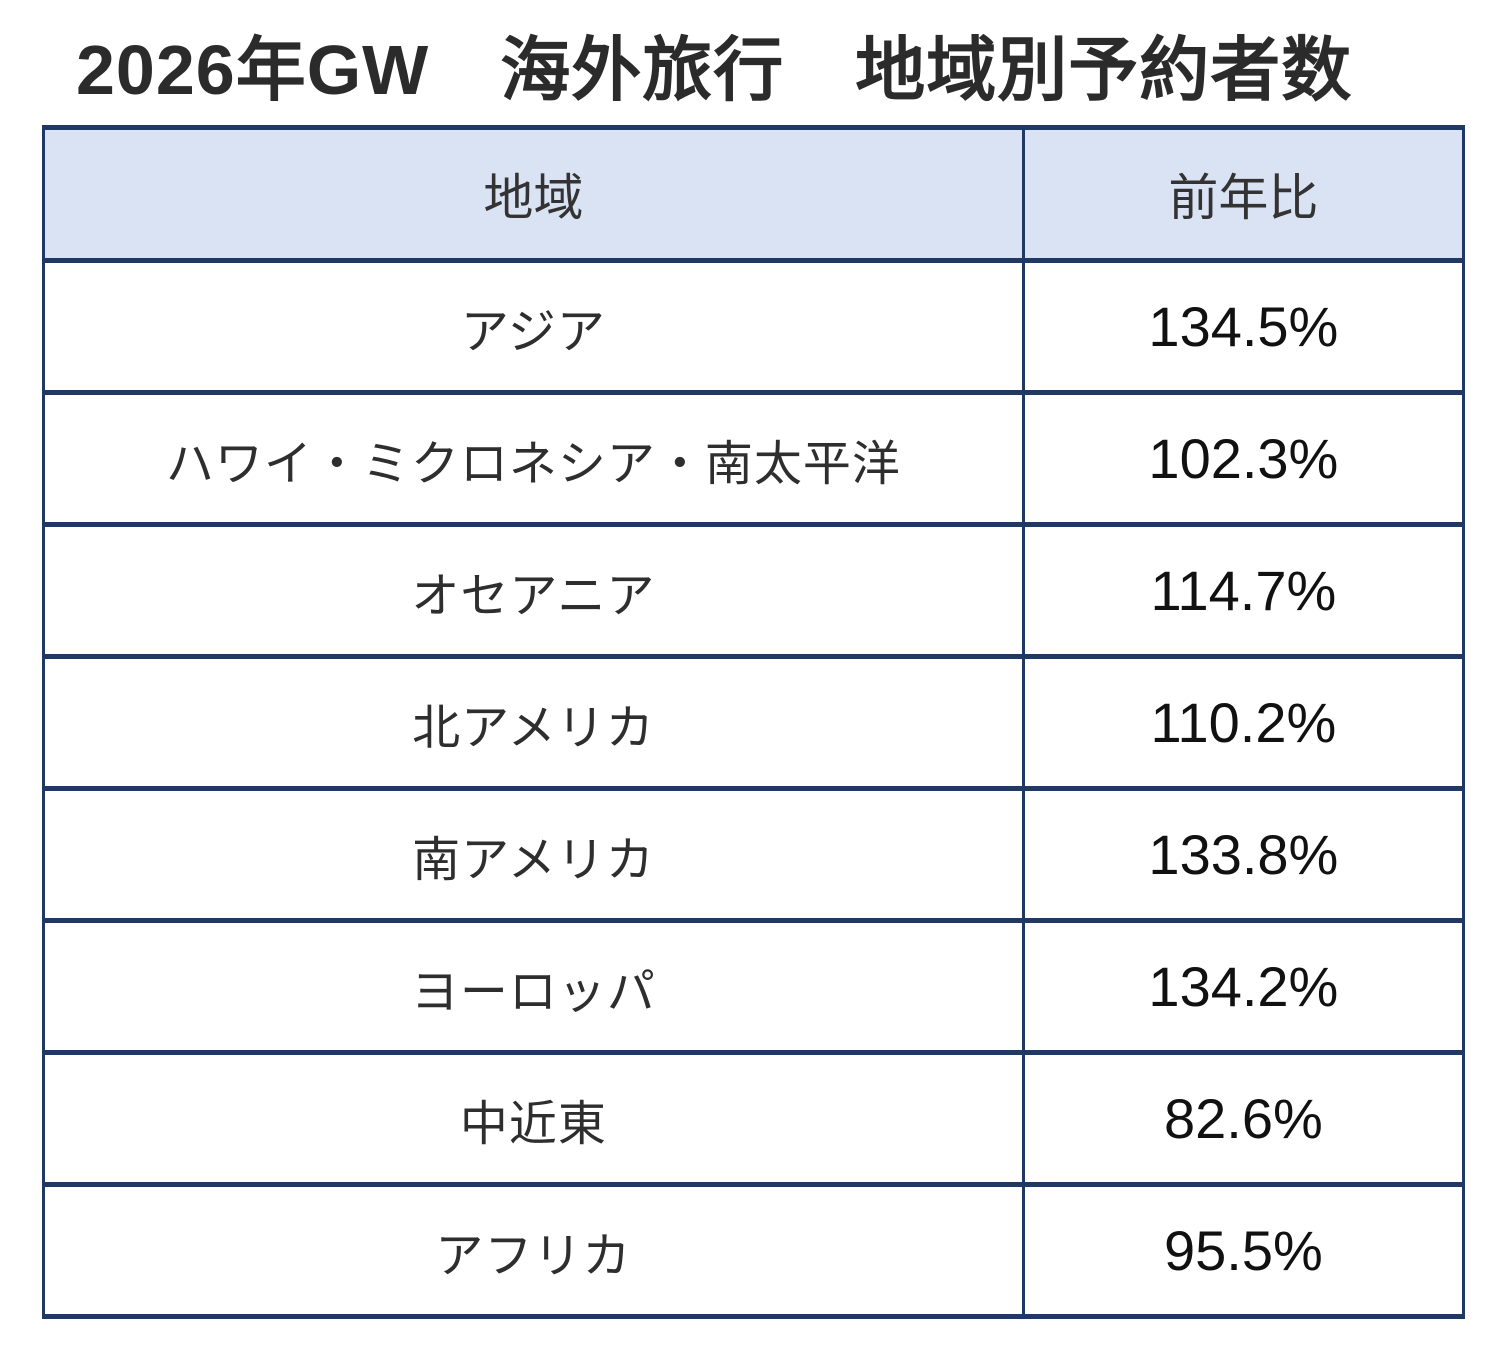 Image resolution: width=1502 pixels, height=1350 pixels. I want to click on region-cell: 北アメリカ, so click(533, 722).